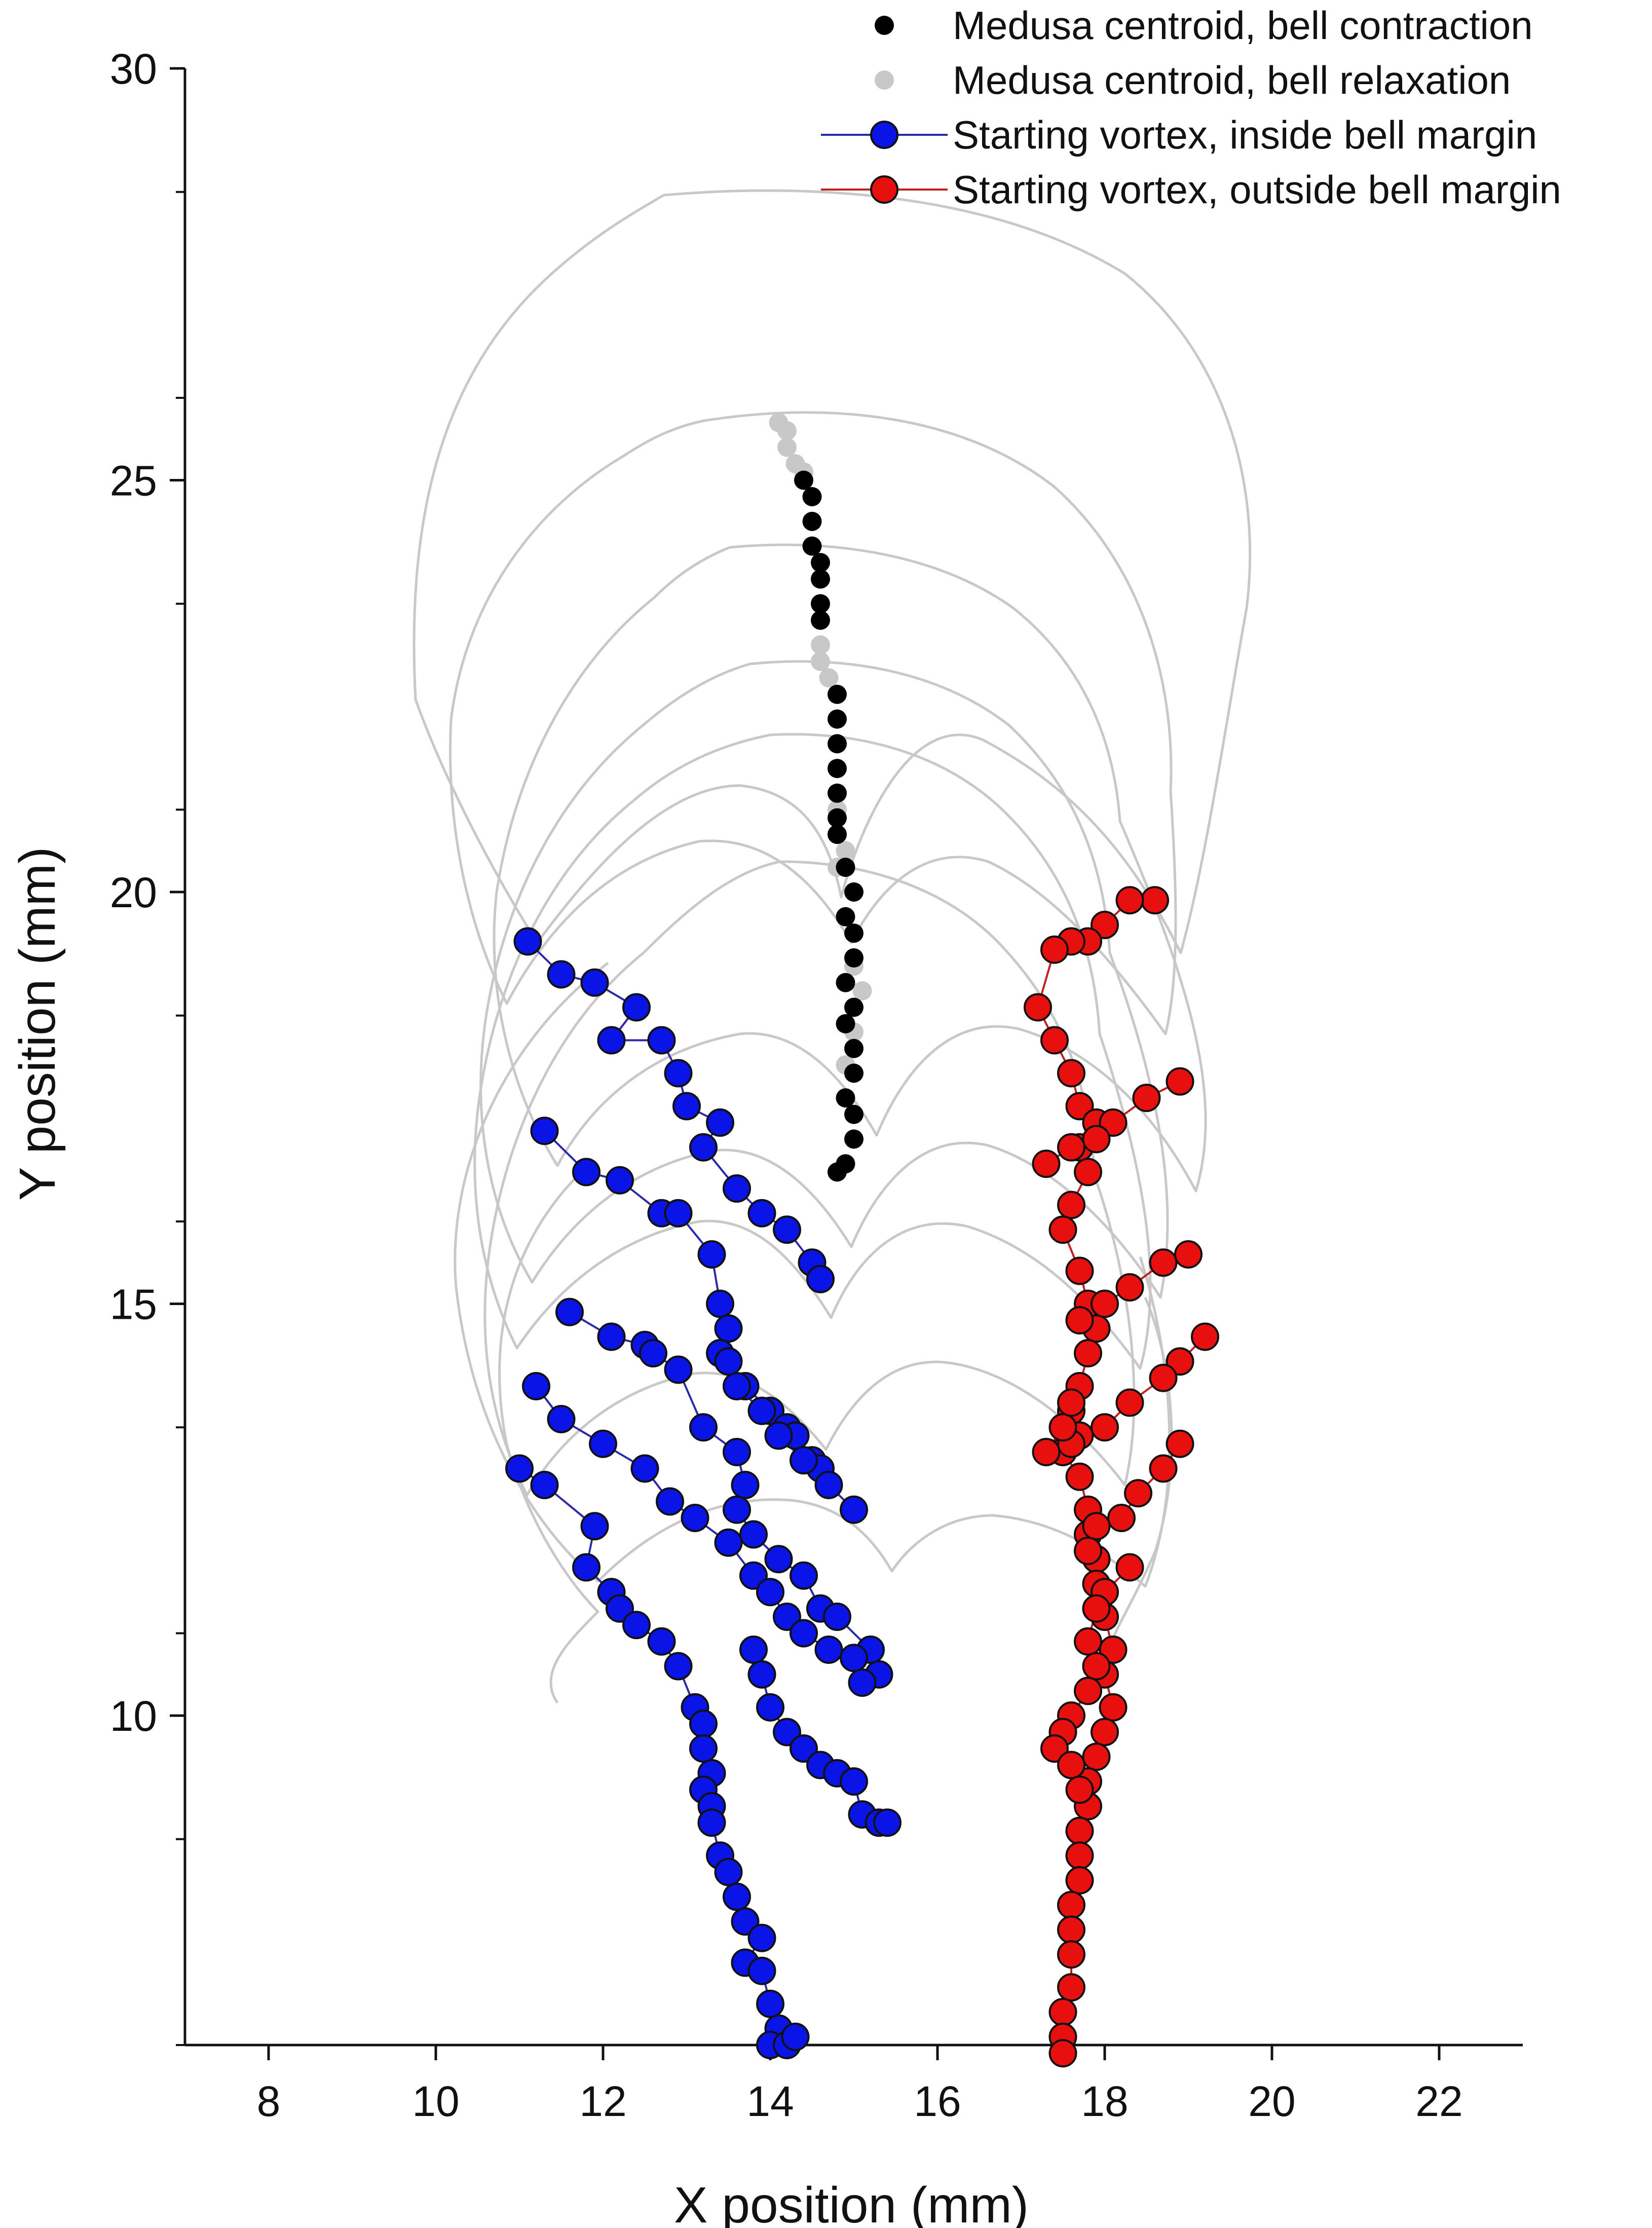  I want to click on legend-marker, so click(884, 135).